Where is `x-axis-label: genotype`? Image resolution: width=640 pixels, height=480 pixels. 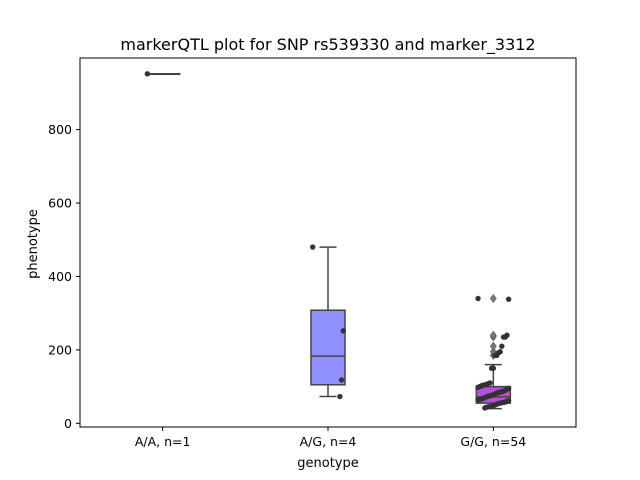
x-axis-label: genotype is located at coordinates (327, 463).